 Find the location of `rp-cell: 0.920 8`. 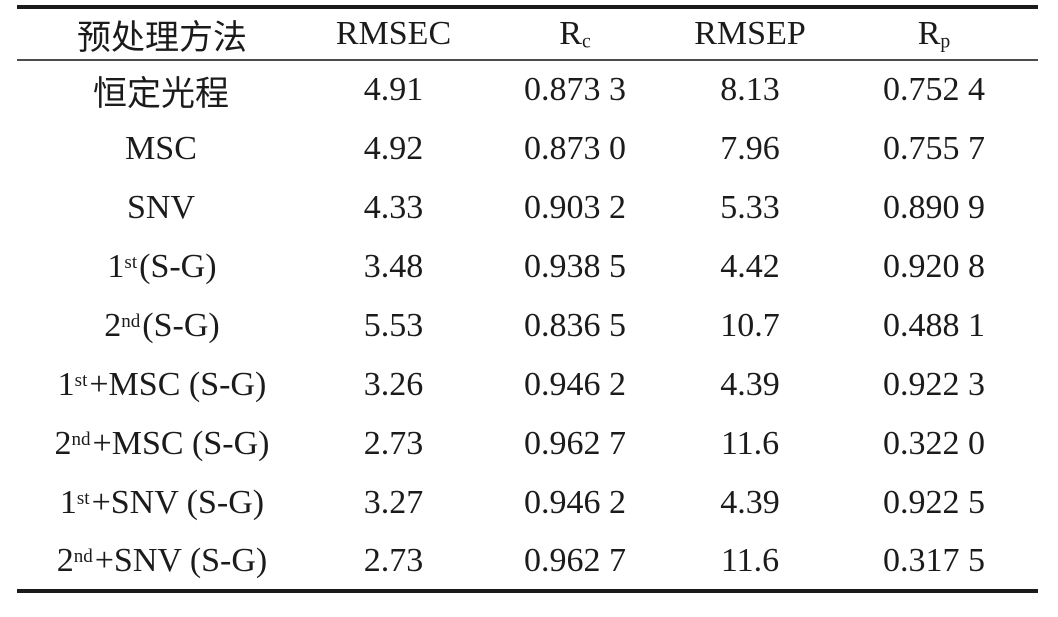

rp-cell: 0.920 8 is located at coordinates (934, 266).